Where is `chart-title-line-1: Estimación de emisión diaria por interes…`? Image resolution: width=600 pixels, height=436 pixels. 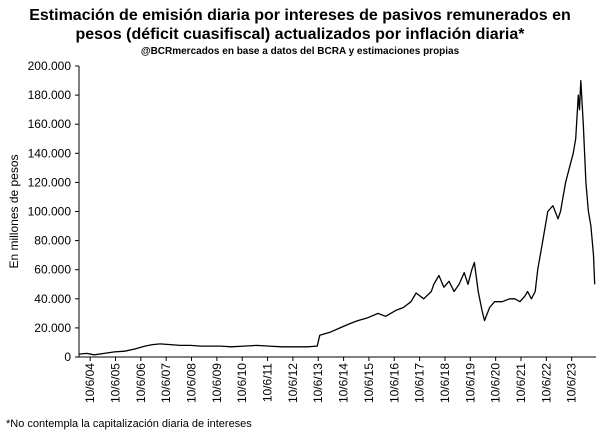 chart-title-line-1: Estimación de emisión diaria por interes… is located at coordinates (300, 15).